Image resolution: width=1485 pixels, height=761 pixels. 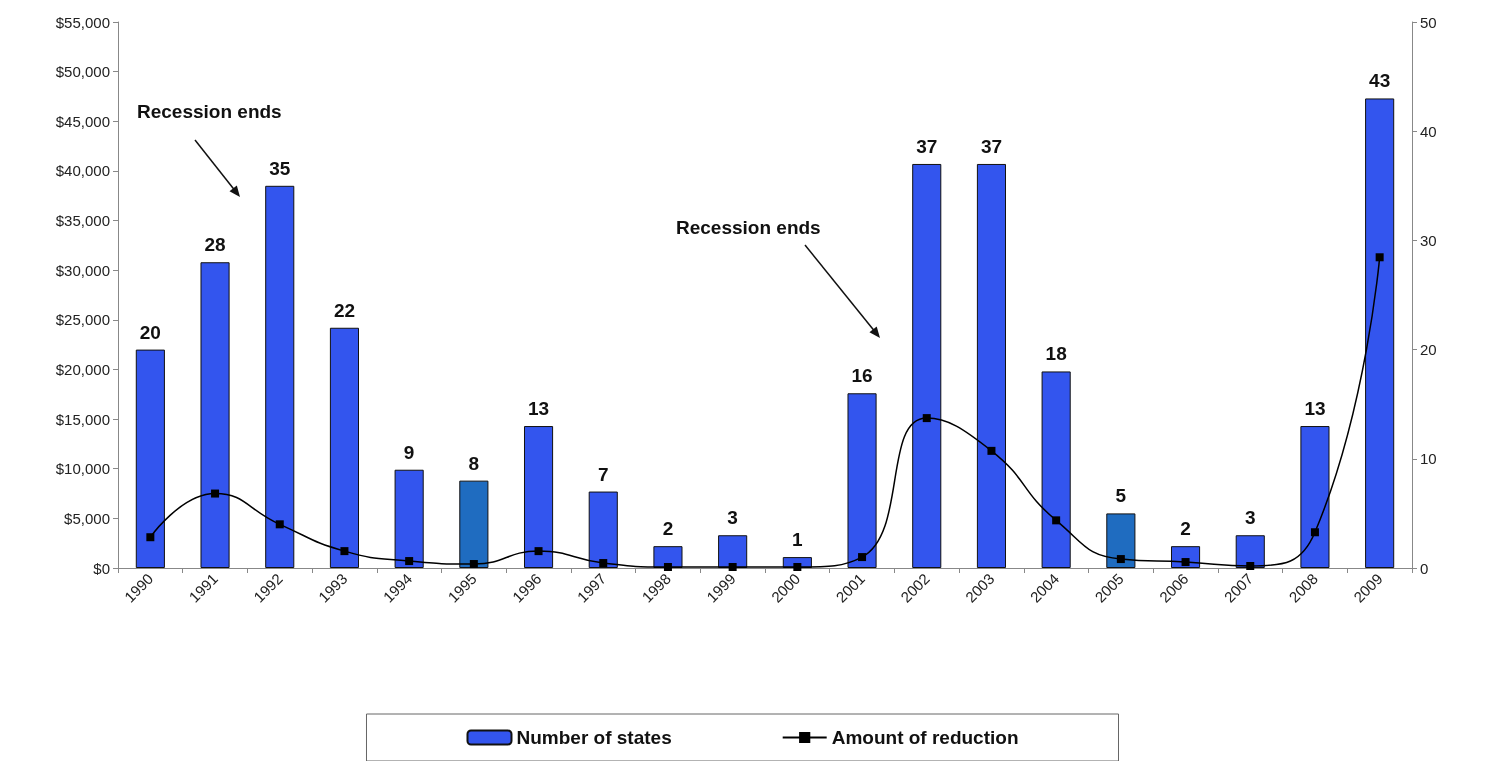 What do you see at coordinates (1056, 354) in the screenshot?
I see `data-label: 18` at bounding box center [1056, 354].